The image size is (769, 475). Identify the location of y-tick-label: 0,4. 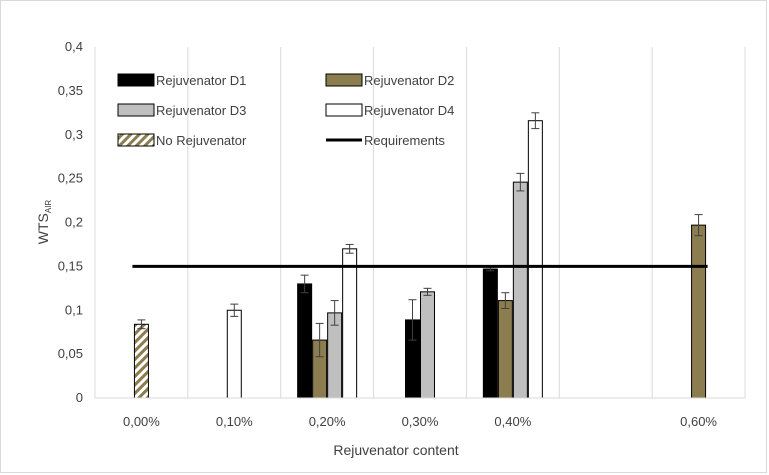
(74, 46).